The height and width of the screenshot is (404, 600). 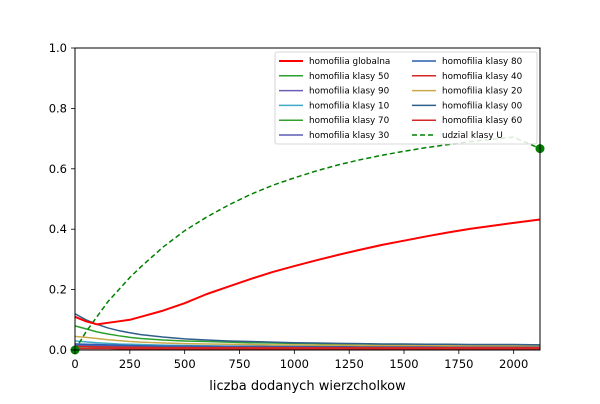 I want to click on x-tick-label: 500, so click(x=185, y=364).